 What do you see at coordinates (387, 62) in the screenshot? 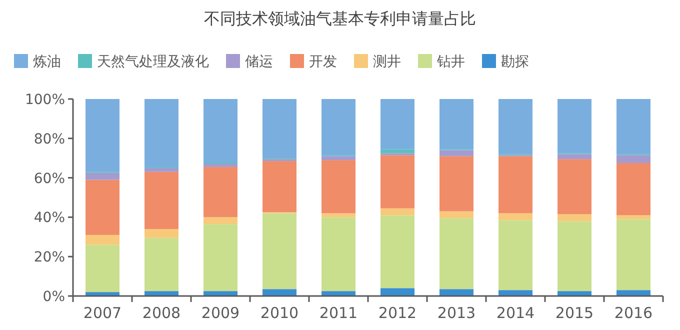
I see `legend-label: 测井` at bounding box center [387, 62].